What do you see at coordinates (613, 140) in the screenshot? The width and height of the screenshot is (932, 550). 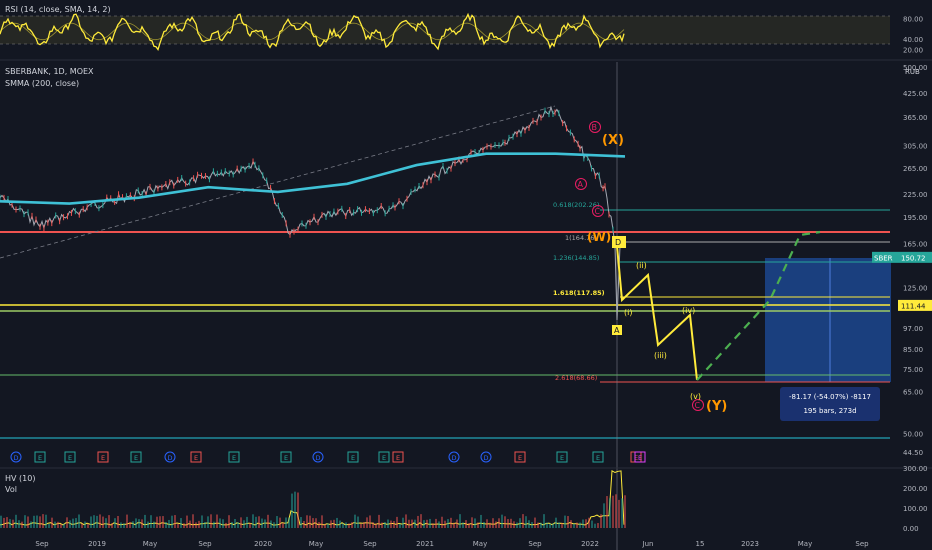 I see `wave-label-x: (X)` at bounding box center [613, 140].